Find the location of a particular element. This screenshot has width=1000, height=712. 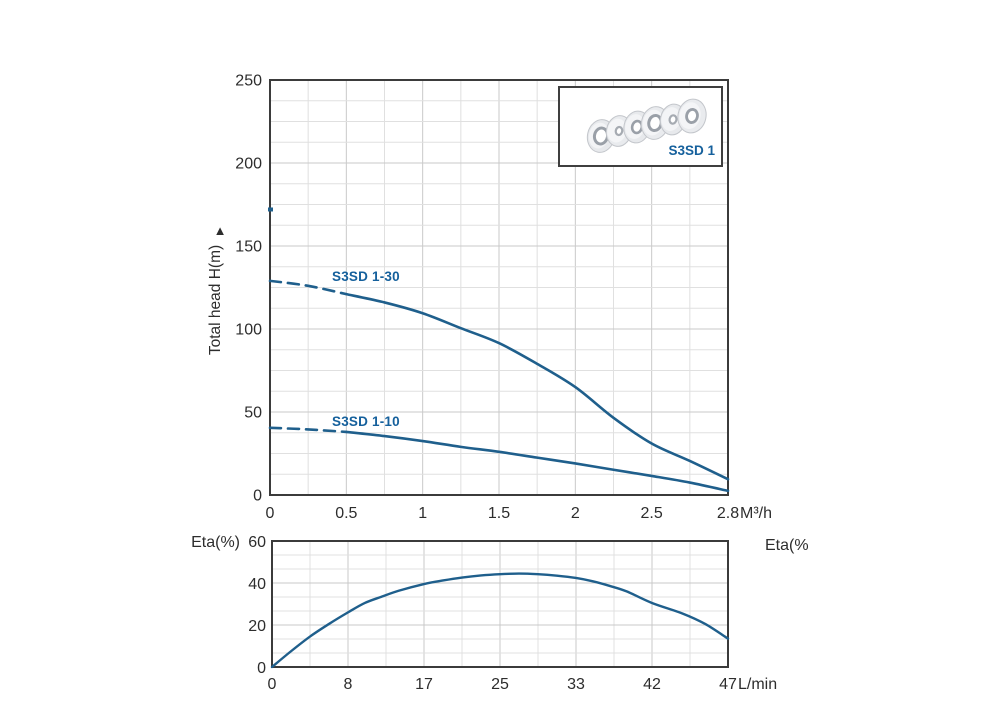

curve-label-s3sd-1-10: S3SD 1-10 is located at coordinates (366, 421).